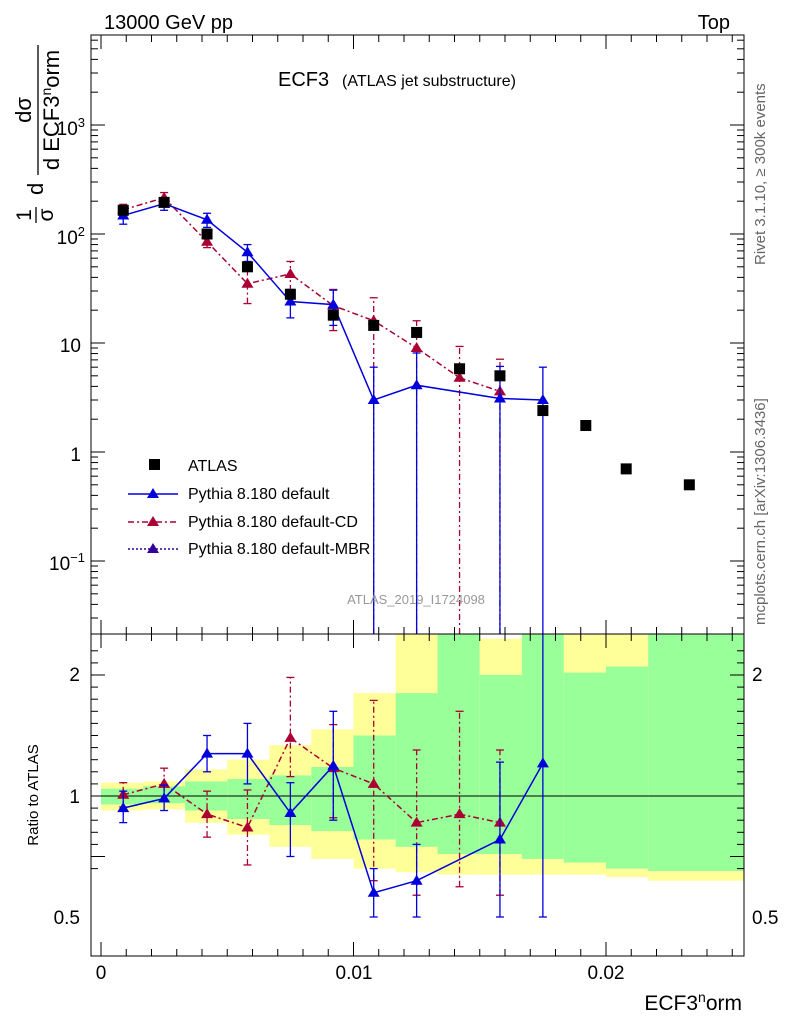 Image resolution: width=786 pixels, height=1024 pixels. What do you see at coordinates (760, 174) in the screenshot?
I see `rivet-label: Rivet 3.1.10, ≥ 300k events` at bounding box center [760, 174].